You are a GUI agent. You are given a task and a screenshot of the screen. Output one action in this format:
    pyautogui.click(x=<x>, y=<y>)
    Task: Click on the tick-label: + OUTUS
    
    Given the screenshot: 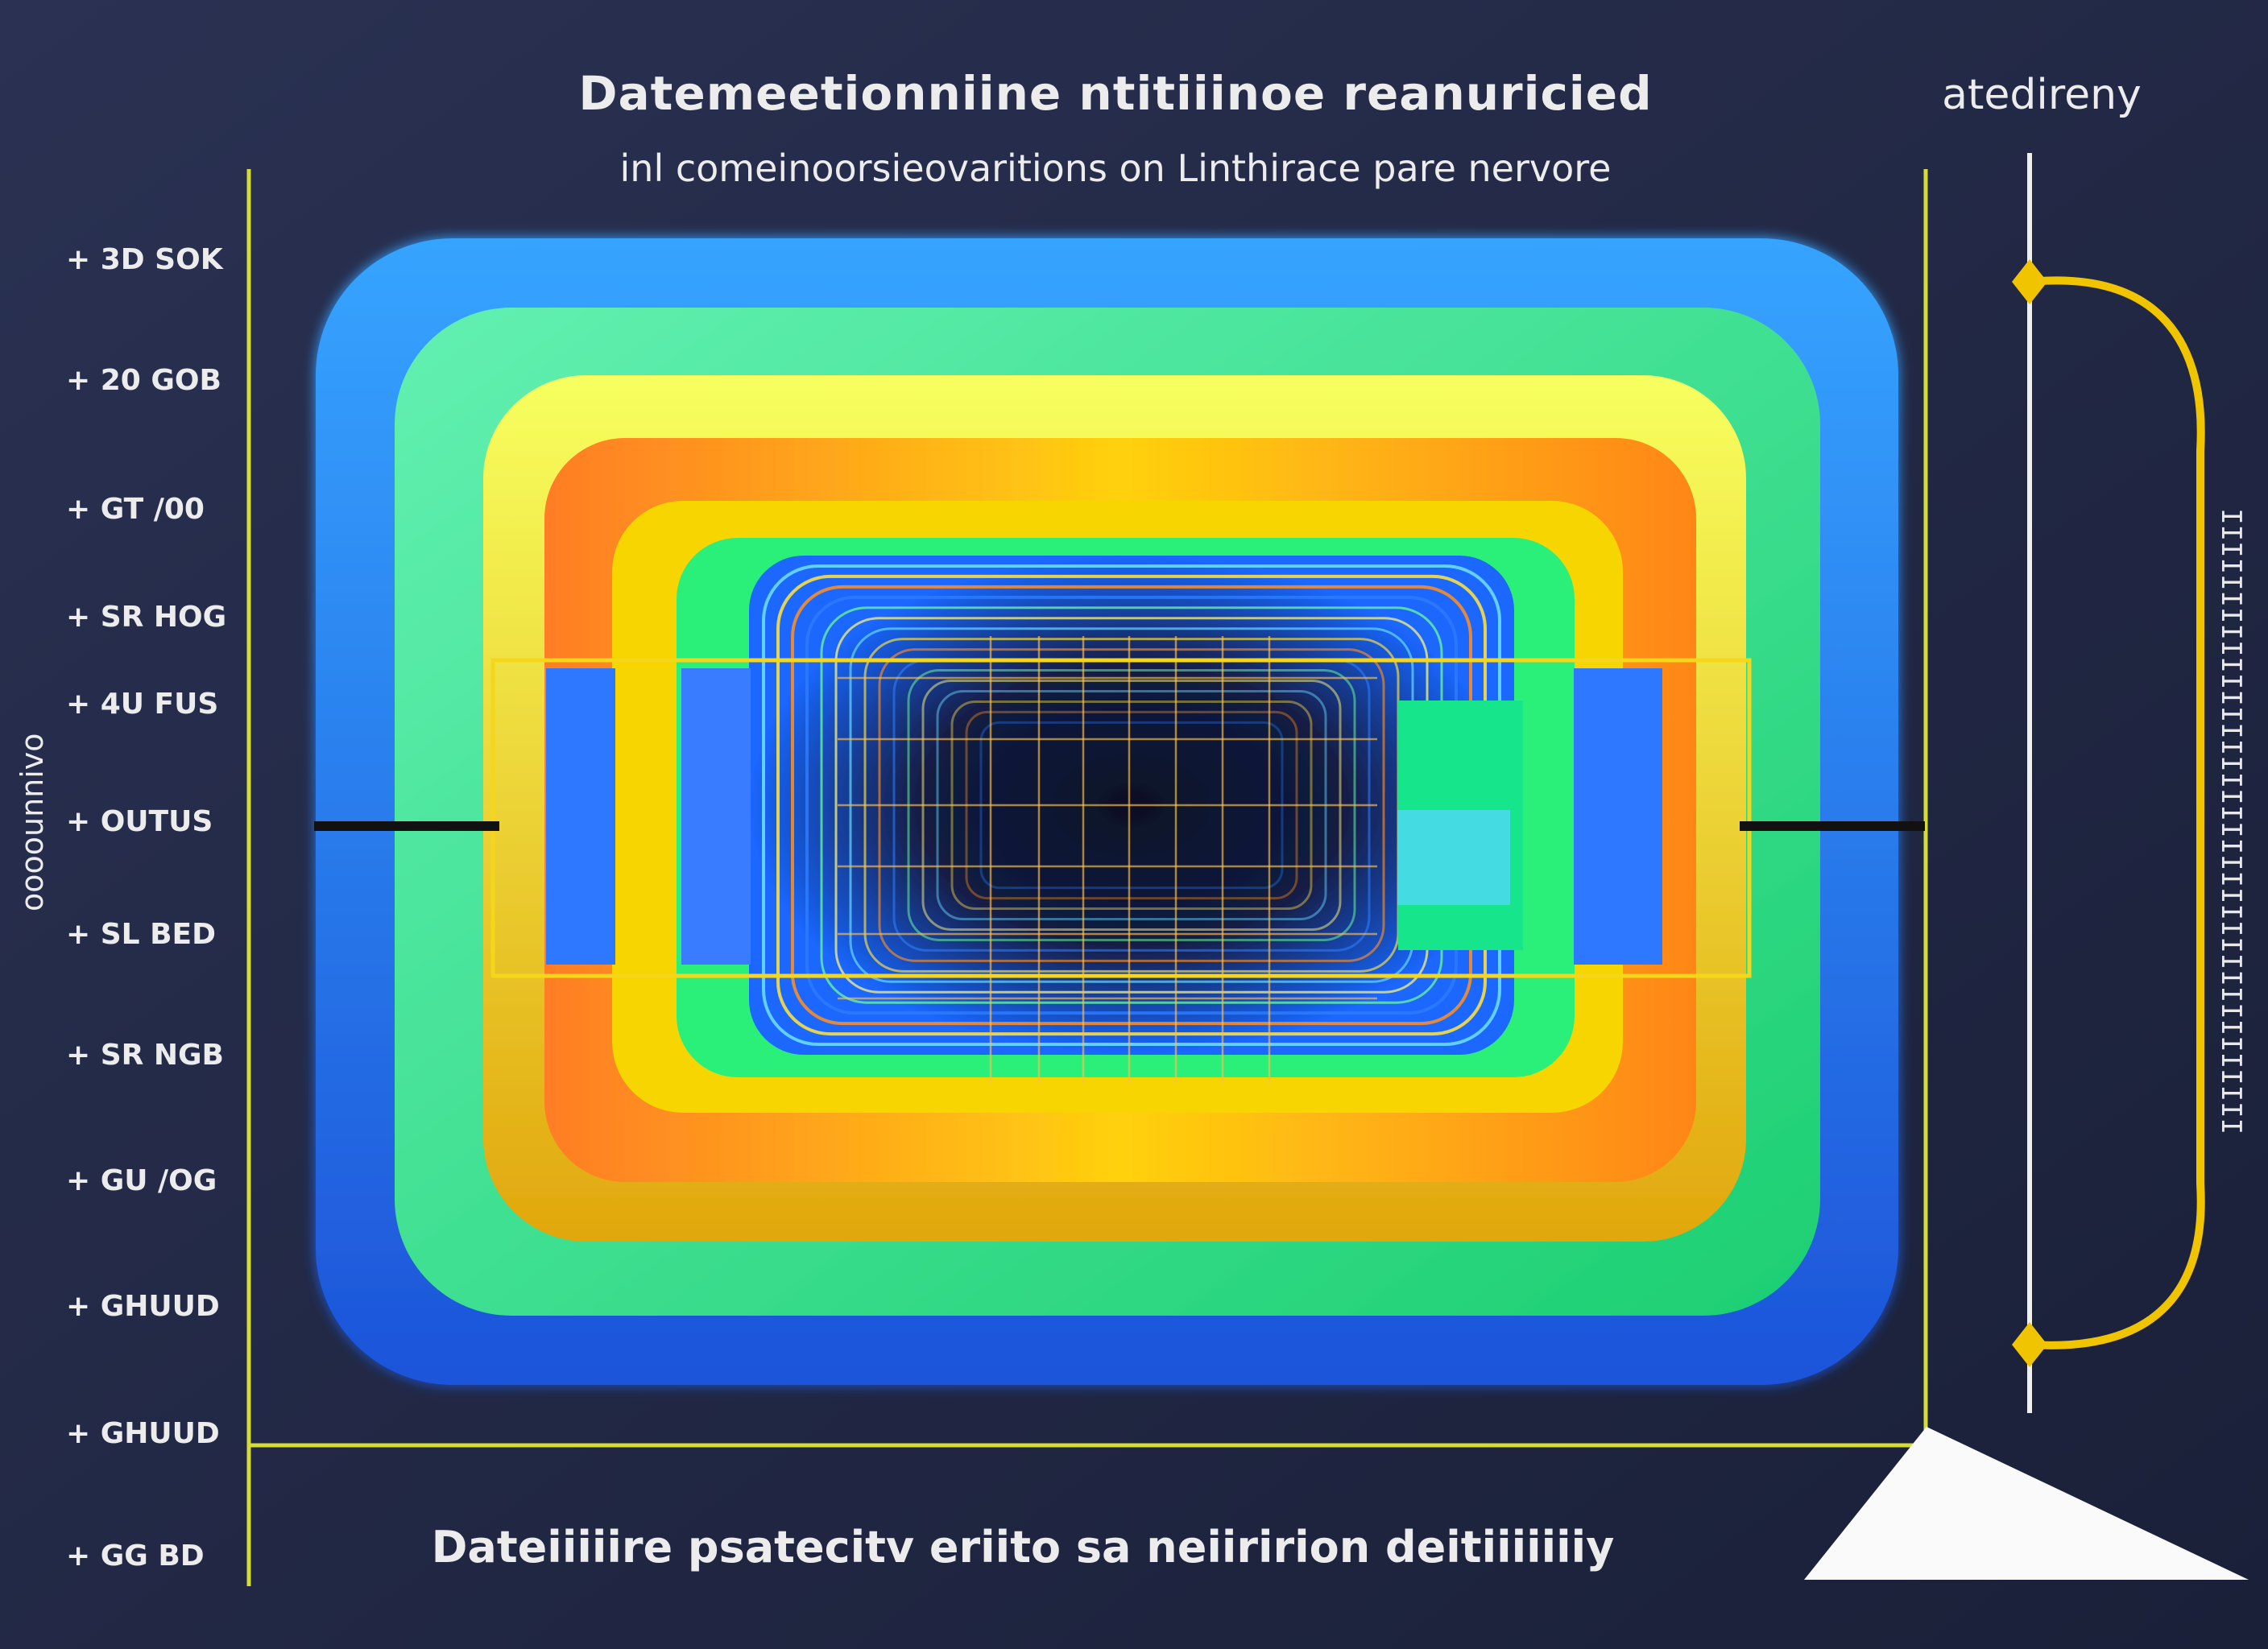 What is the action you would take?
    pyautogui.click(x=139, y=821)
    